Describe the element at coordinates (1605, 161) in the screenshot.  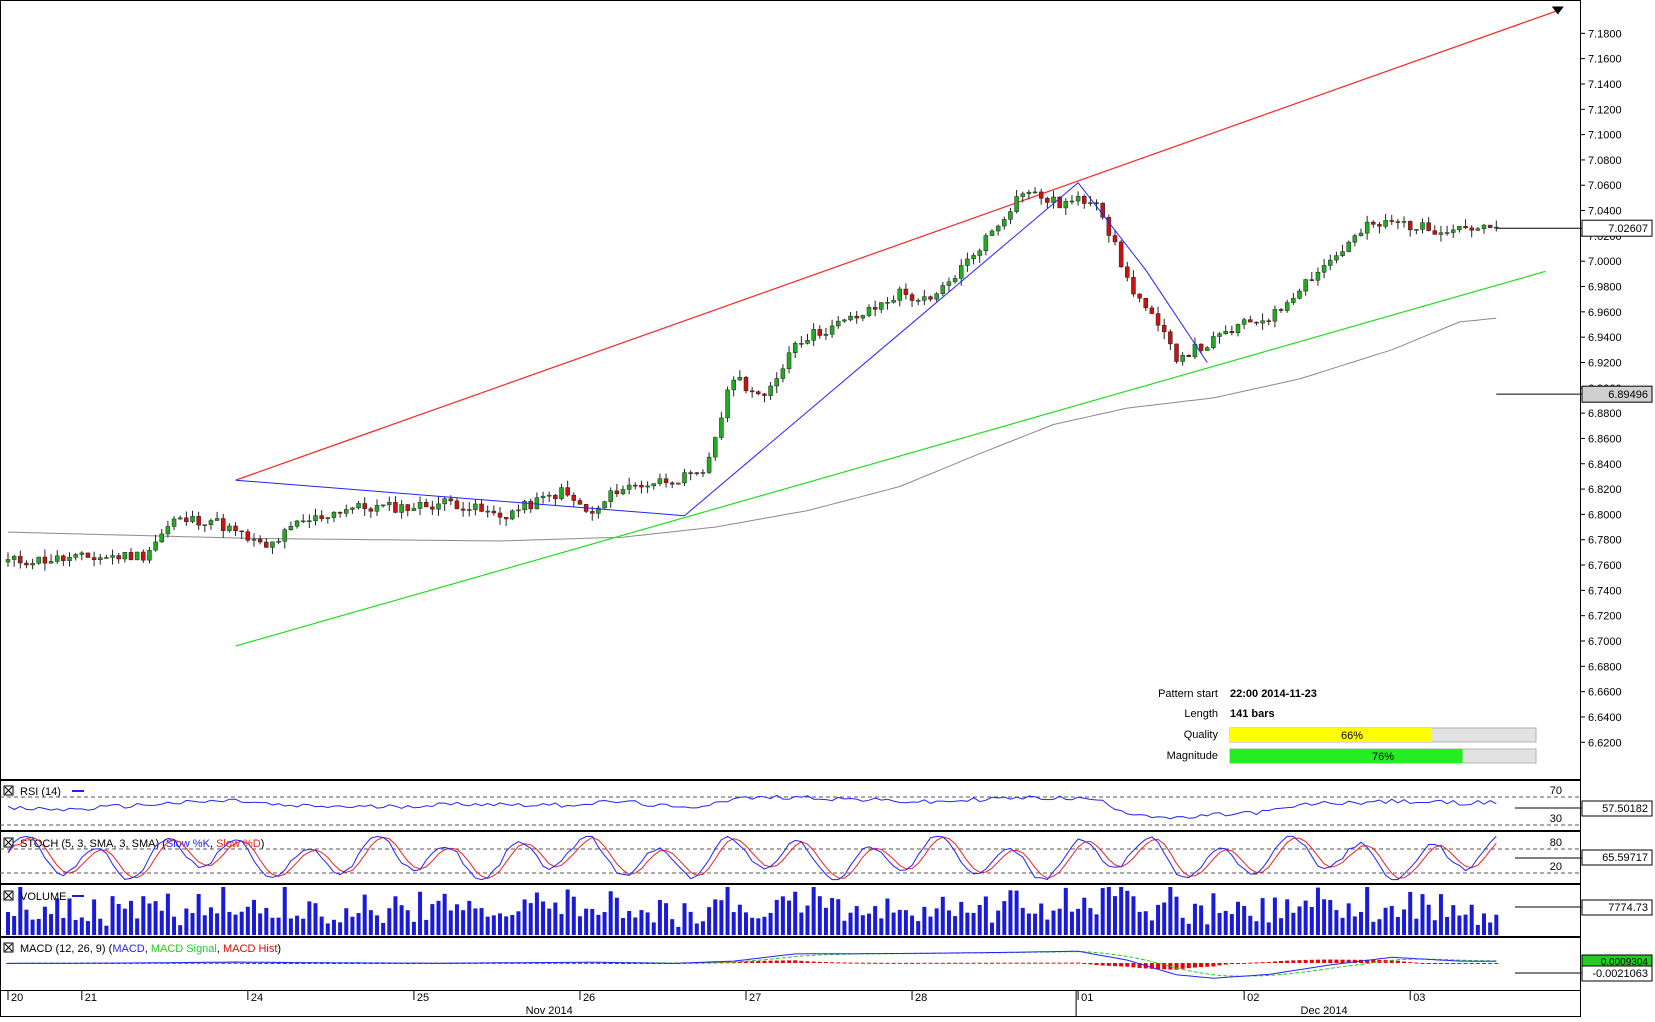
I see `price-tick-label: 7.0800` at that location.